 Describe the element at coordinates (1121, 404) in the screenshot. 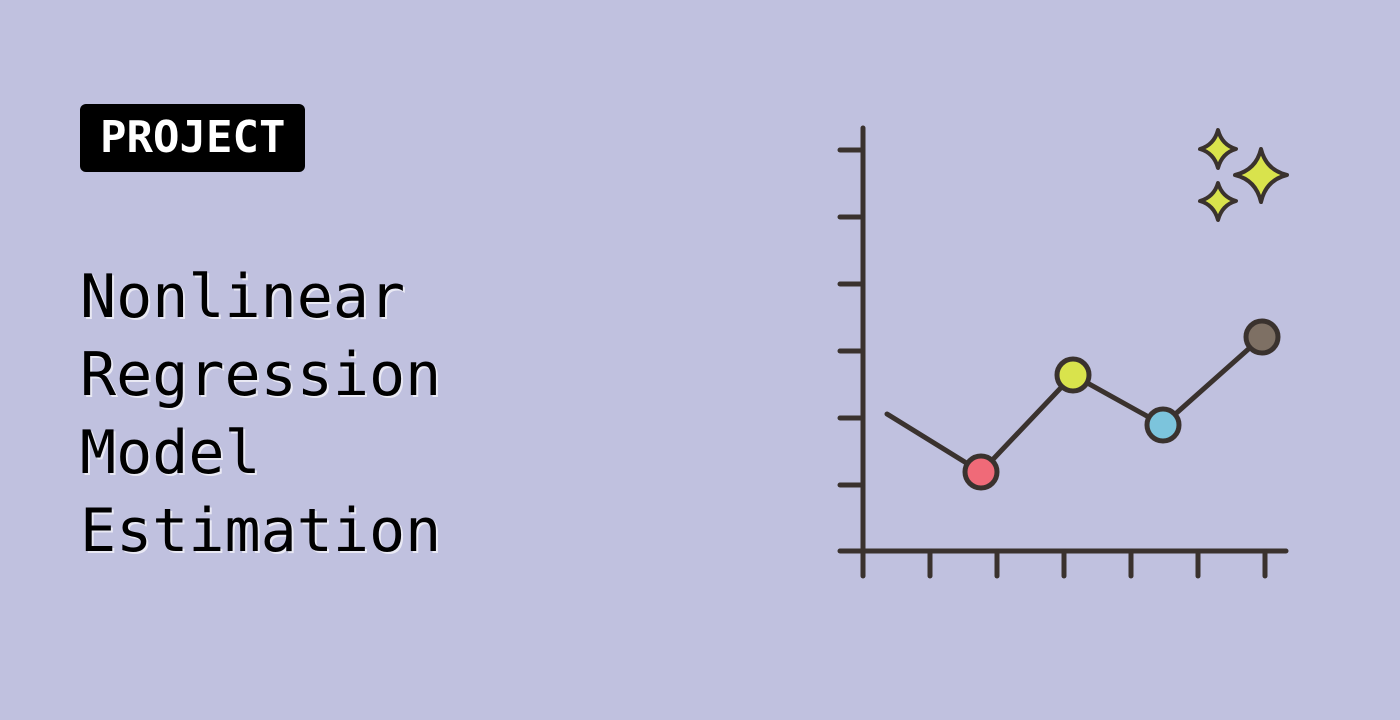

I see `chart-points` at that location.